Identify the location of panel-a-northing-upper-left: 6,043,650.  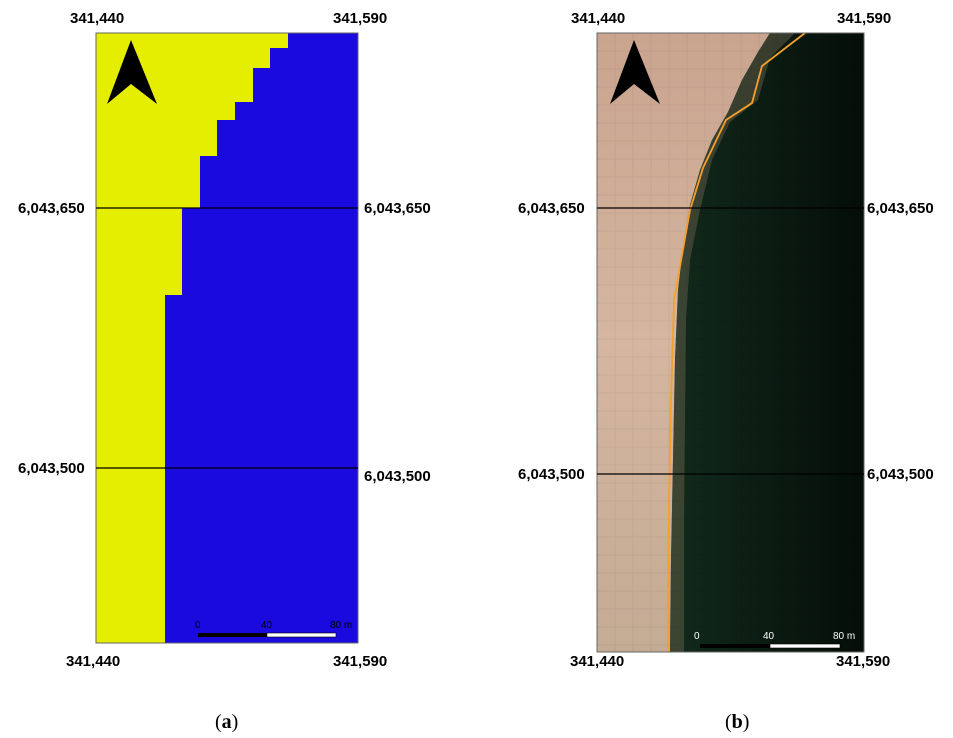
(51, 208).